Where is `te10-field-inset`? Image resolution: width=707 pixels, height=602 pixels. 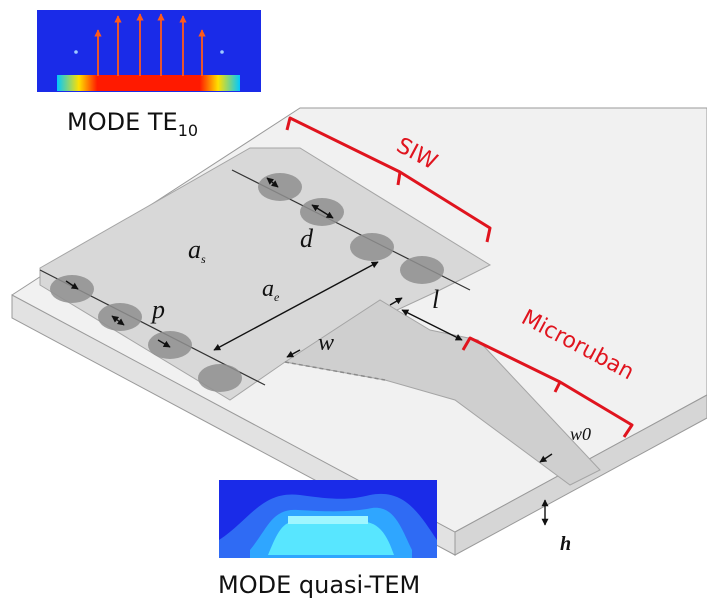 te10-field-inset is located at coordinates (149, 51).